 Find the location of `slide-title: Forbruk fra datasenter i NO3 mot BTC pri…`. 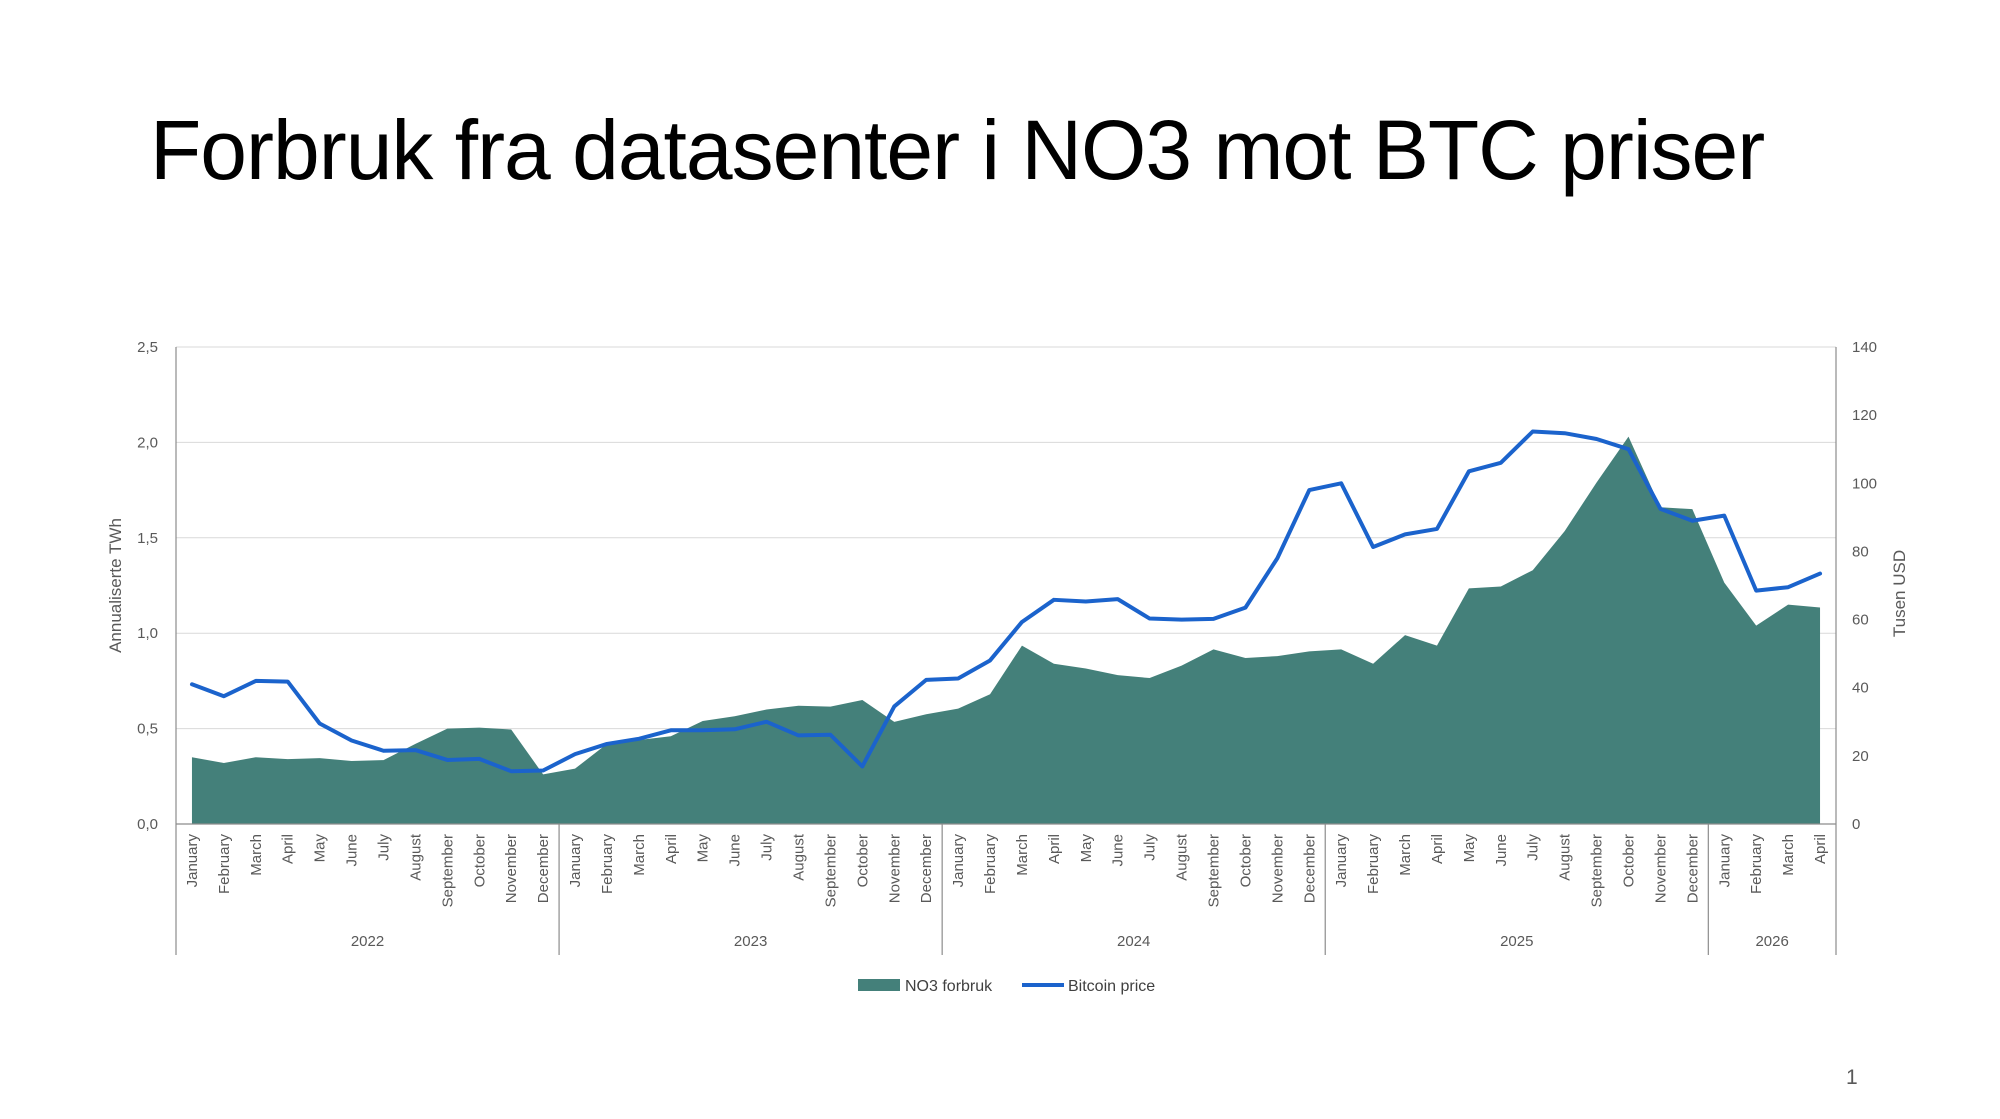

slide-title: Forbruk fra datasenter i NO3 mot BTC pri… is located at coordinates (957, 150).